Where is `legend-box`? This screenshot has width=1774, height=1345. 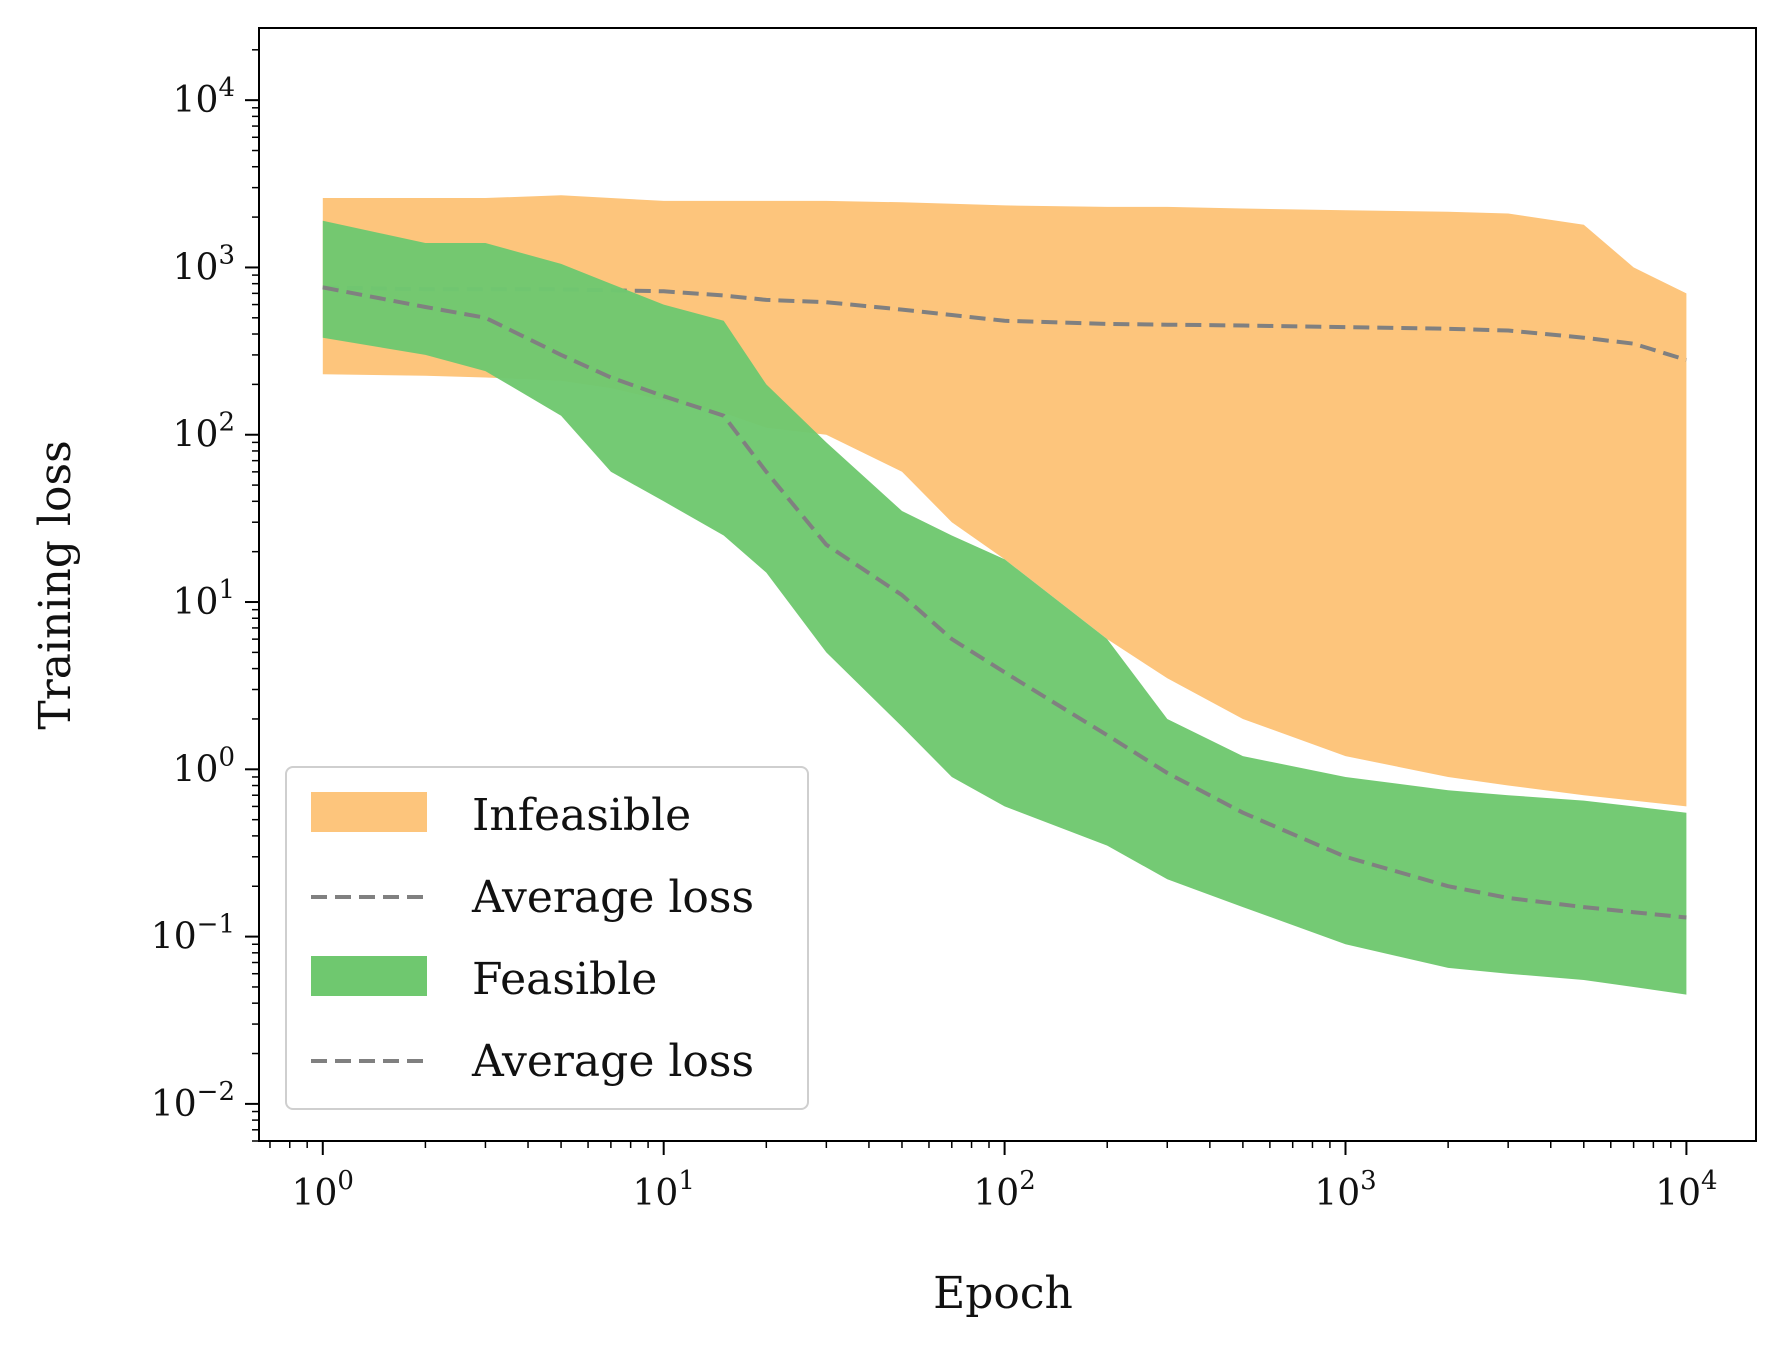
legend-box is located at coordinates (547, 938).